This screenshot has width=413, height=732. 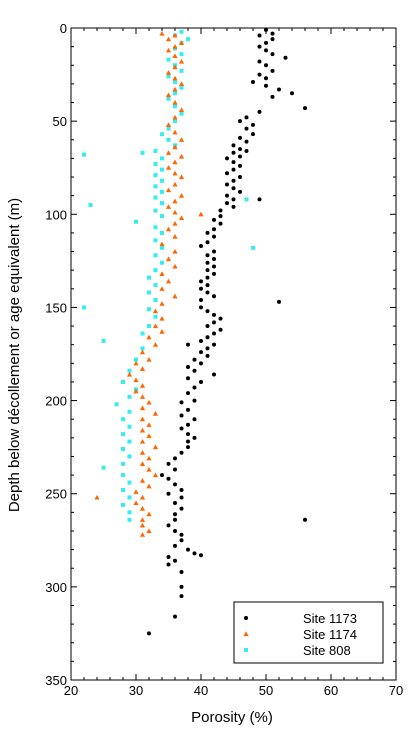 What do you see at coordinates (71, 690) in the screenshot?
I see `x-tick-label: 20` at bounding box center [71, 690].